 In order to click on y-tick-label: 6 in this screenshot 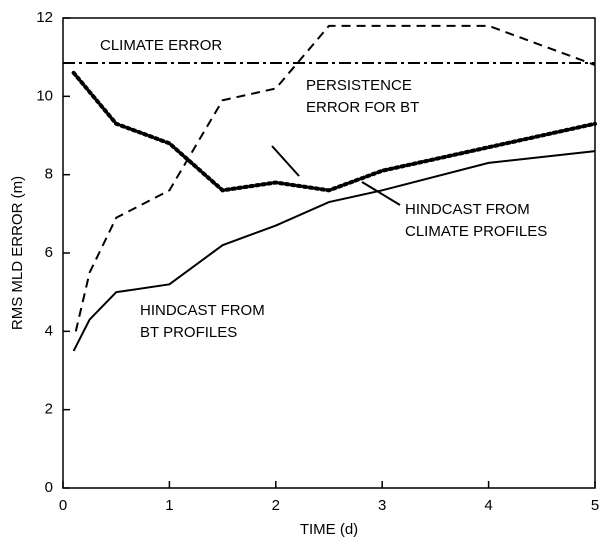, I will do `click(49, 252)`.